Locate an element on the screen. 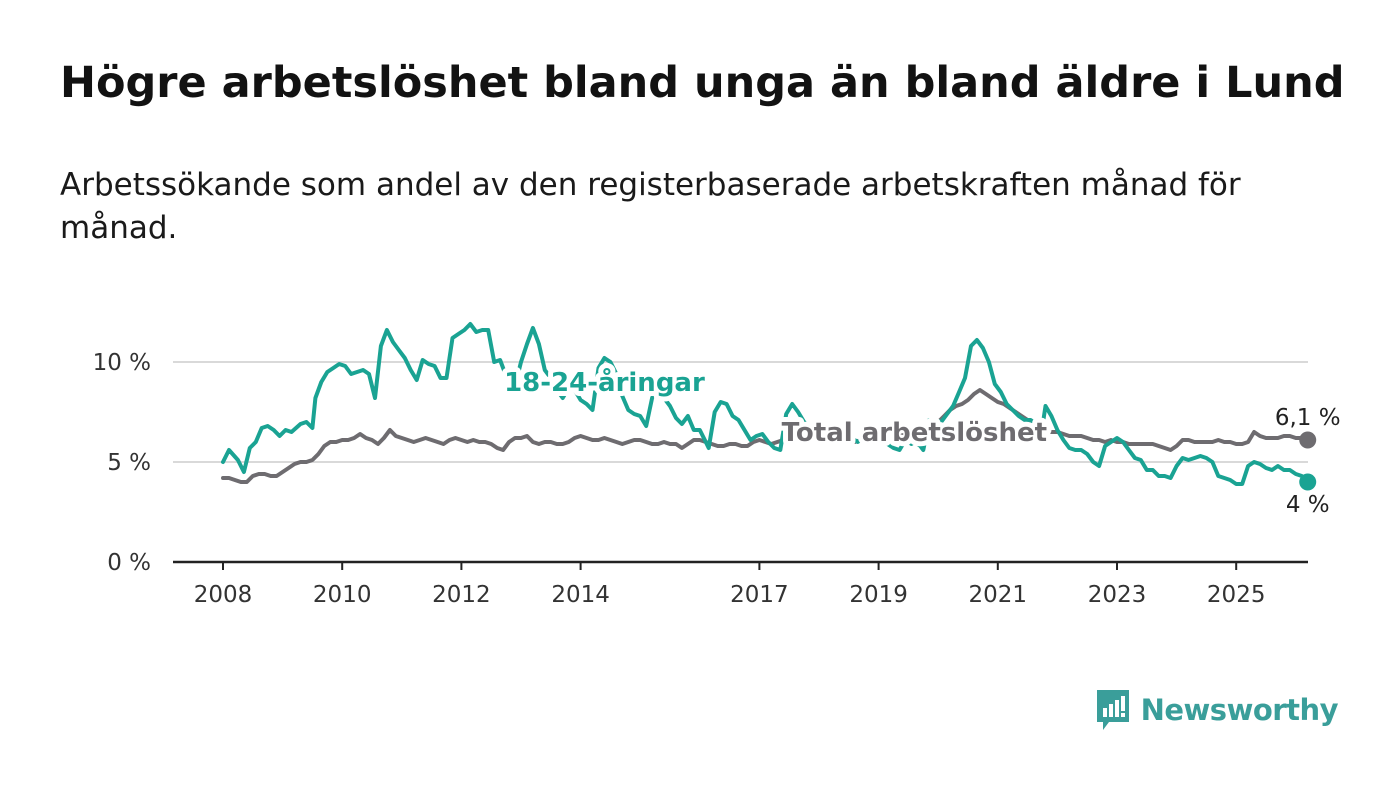 The image size is (1400, 794). series-line-total is located at coordinates (765, 436).